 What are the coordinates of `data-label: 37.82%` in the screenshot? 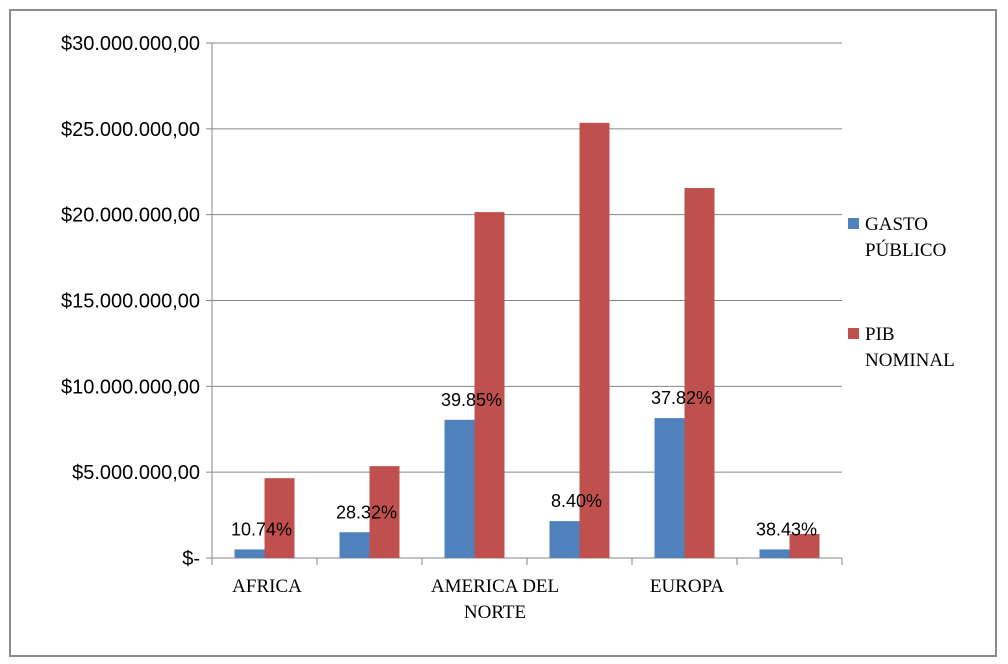 It's located at (681, 398).